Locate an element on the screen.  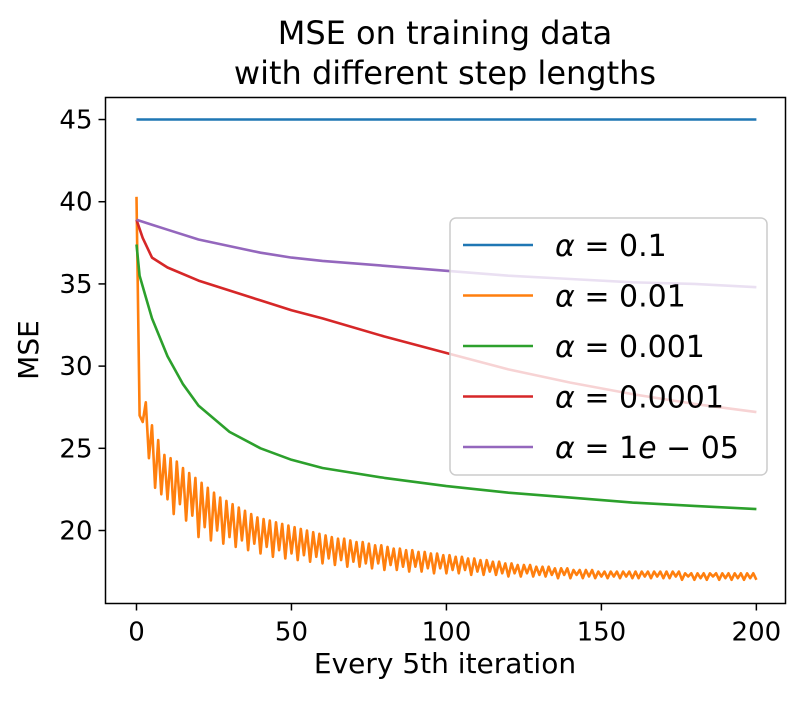
x-tick-label: 0 is located at coordinates (136, 633).